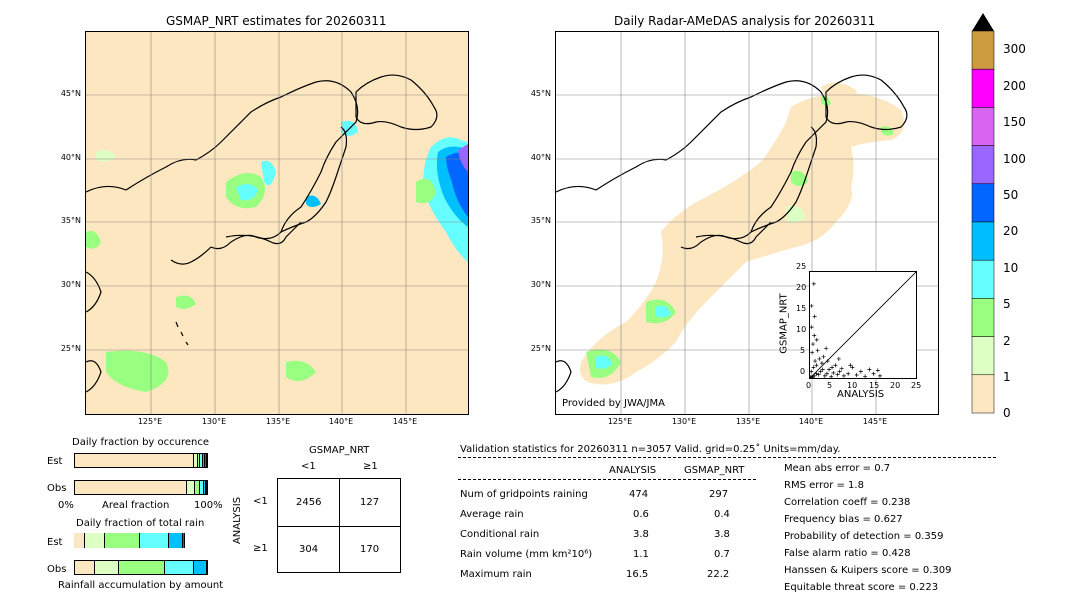 This screenshot has width=1080, height=612. What do you see at coordinates (803, 350) in the screenshot?
I see `scatter-ytick-5: 5` at bounding box center [803, 350].